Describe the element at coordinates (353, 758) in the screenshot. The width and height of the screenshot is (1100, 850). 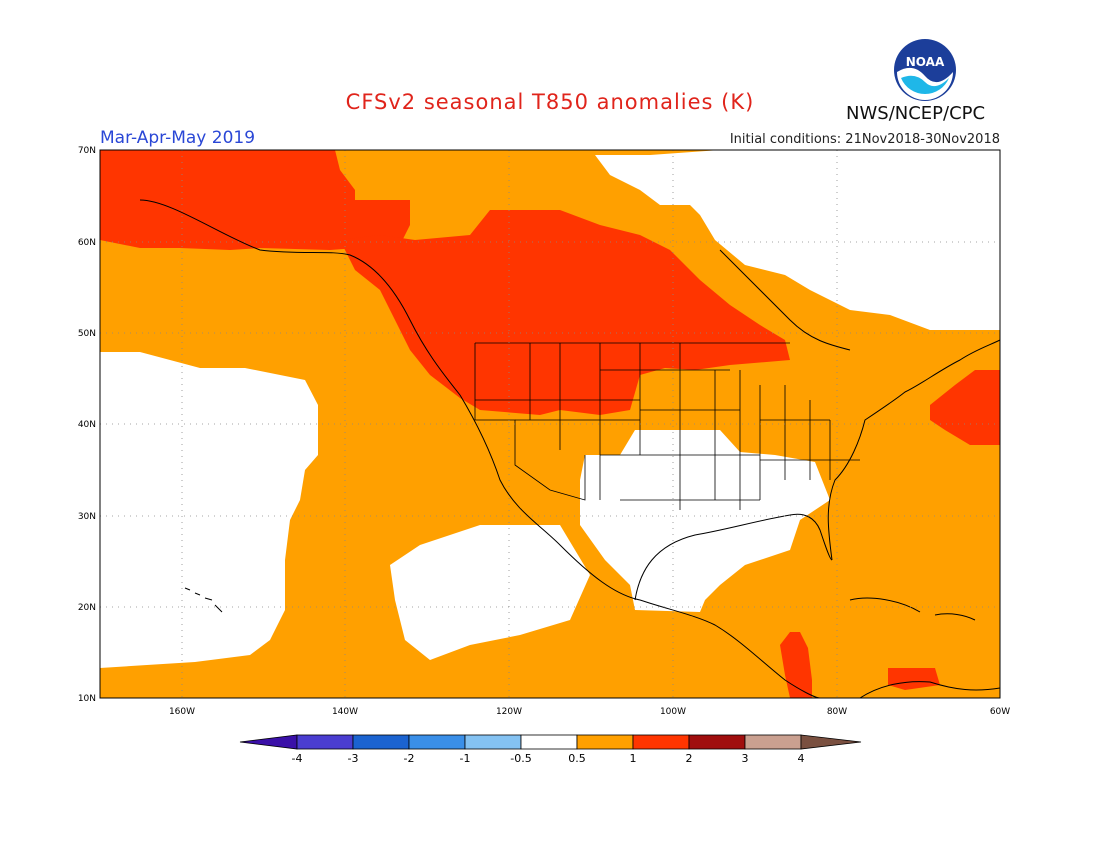
I see `colorbar-label: -3` at that location.